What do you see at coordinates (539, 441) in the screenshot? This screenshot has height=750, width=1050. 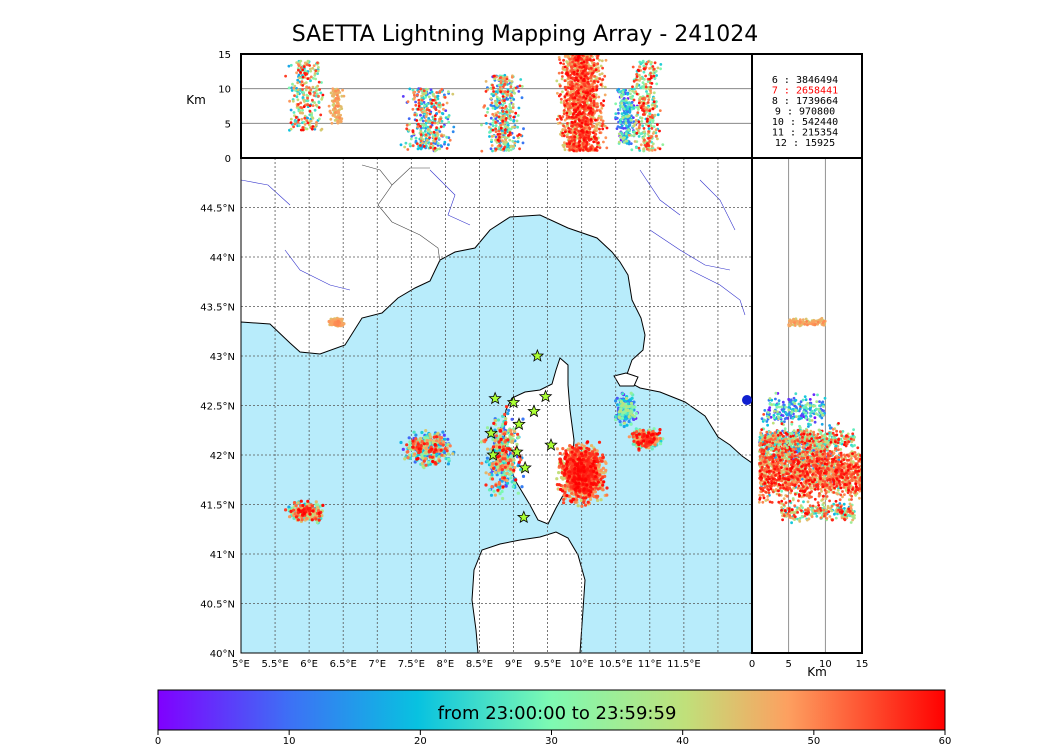 I see `corsica-island` at bounding box center [539, 441].